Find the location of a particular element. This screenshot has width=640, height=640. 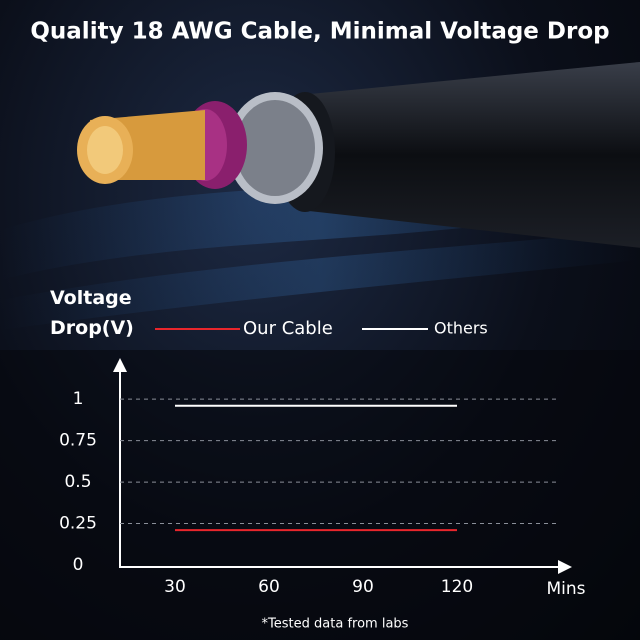

x-tick-label: 30 is located at coordinates (175, 587).